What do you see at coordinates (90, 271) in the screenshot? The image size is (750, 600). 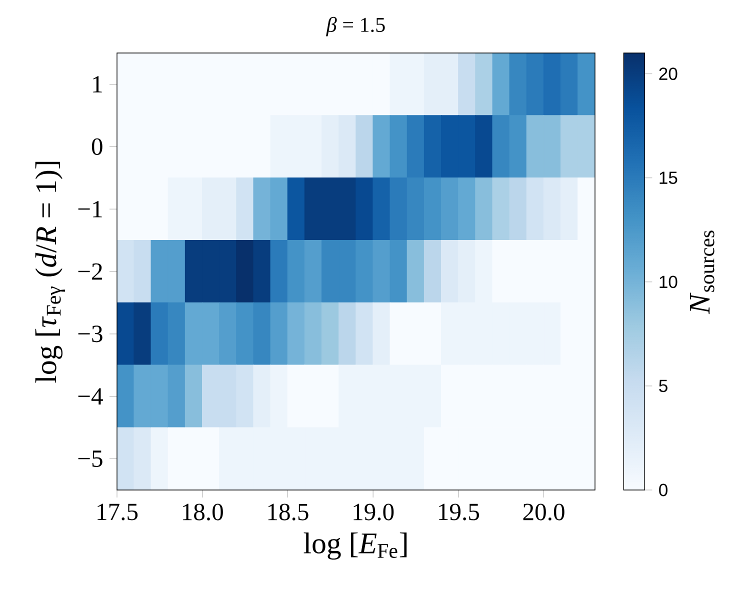 I see `y-tick-label: −2` at bounding box center [90, 271].